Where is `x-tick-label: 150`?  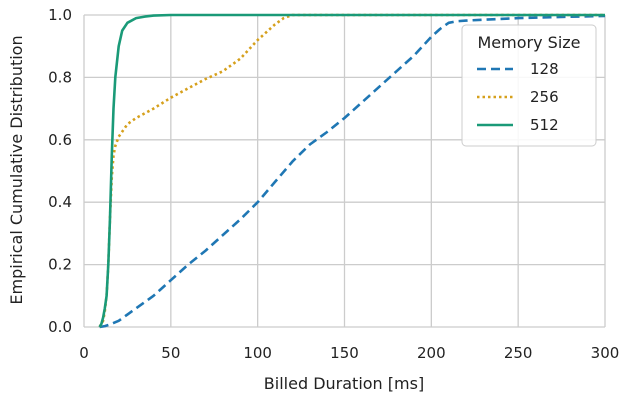
x-tick-label: 150 is located at coordinates (344, 353).